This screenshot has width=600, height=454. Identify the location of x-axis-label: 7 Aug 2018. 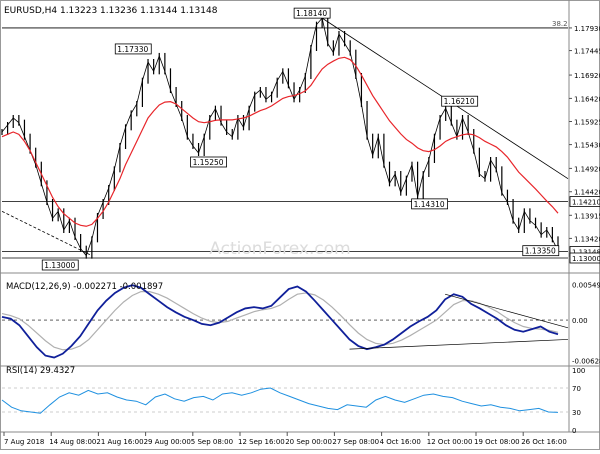
(24, 442).